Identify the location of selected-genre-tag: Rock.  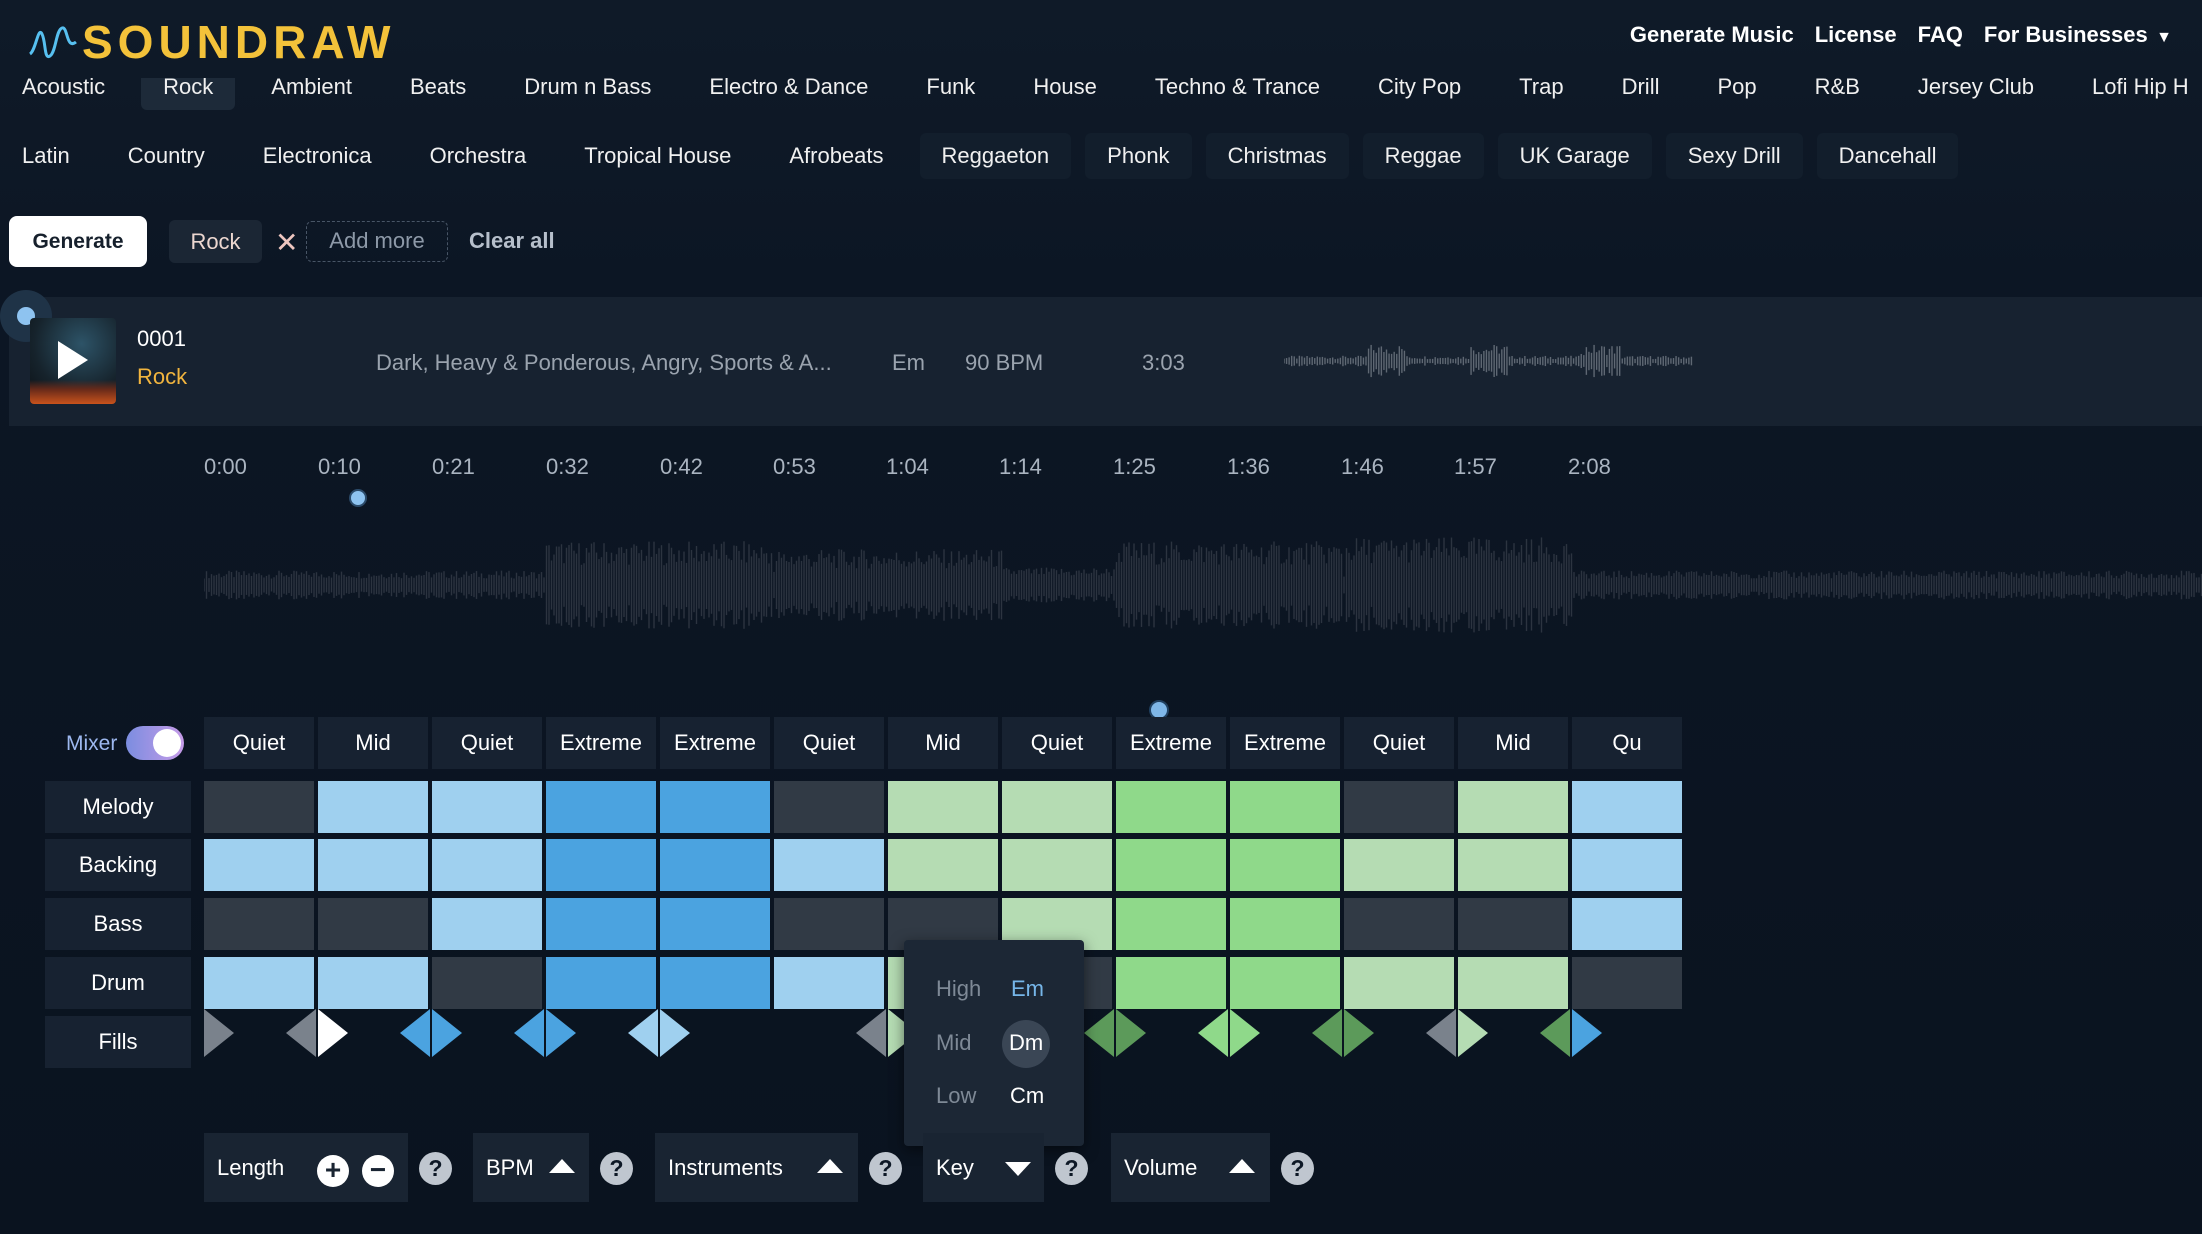
(215, 241).